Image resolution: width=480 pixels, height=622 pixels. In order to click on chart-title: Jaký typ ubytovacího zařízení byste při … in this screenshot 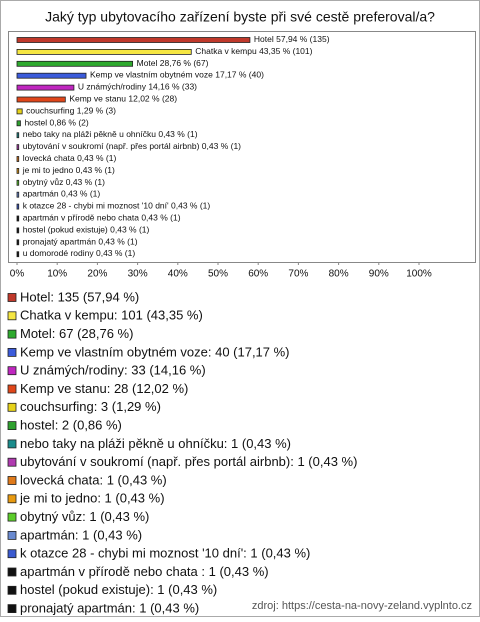, I will do `click(240, 17)`.